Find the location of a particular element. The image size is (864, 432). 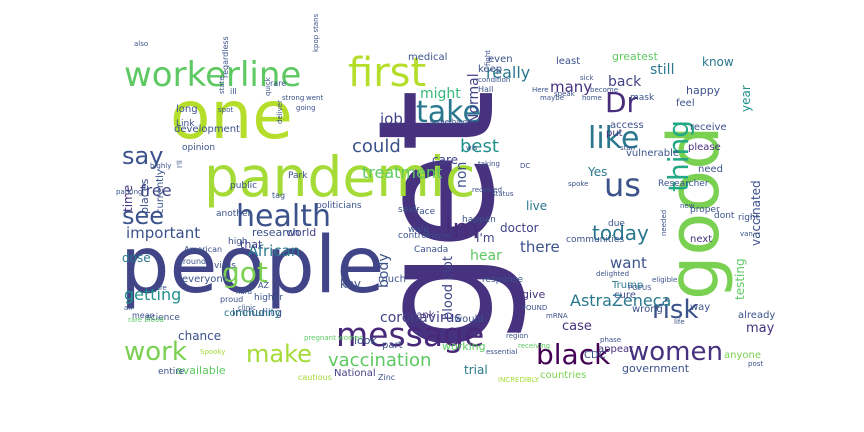

word-life: life is located at coordinates (679, 322).